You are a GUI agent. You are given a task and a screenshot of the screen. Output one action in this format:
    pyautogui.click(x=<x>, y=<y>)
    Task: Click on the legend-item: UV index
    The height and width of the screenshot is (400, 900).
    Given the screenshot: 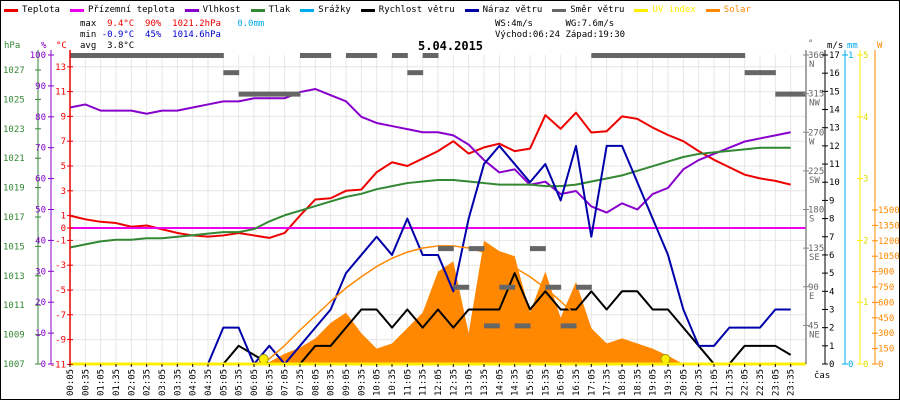 What is the action you would take?
    pyautogui.click(x=665, y=10)
    